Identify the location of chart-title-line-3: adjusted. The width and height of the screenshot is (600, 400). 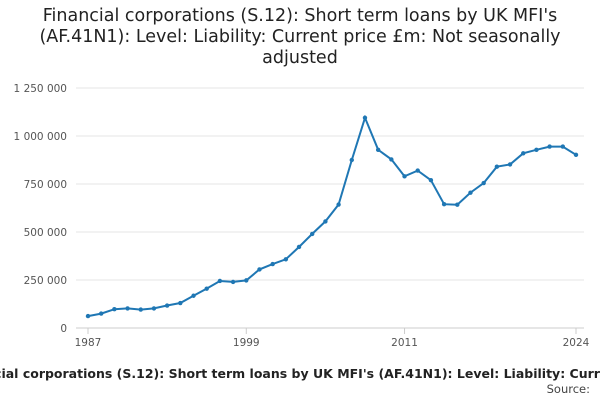
(300, 58).